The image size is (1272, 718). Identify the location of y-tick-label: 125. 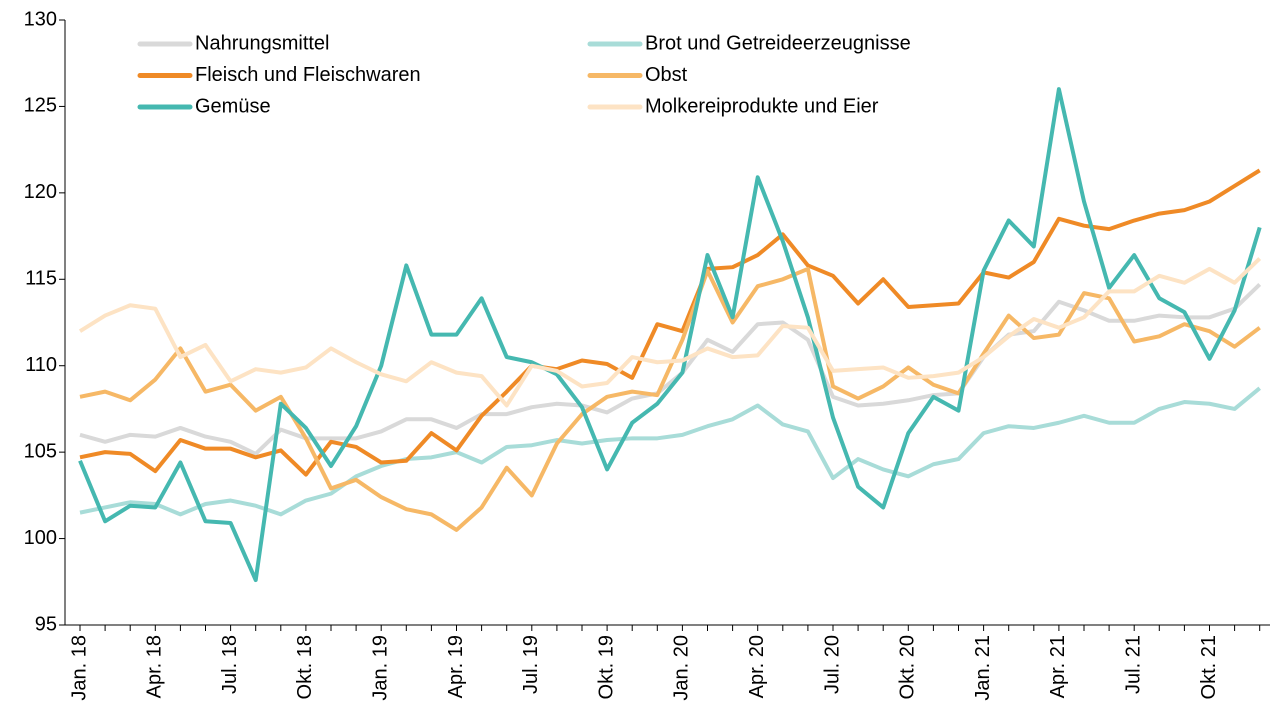
(40, 106).